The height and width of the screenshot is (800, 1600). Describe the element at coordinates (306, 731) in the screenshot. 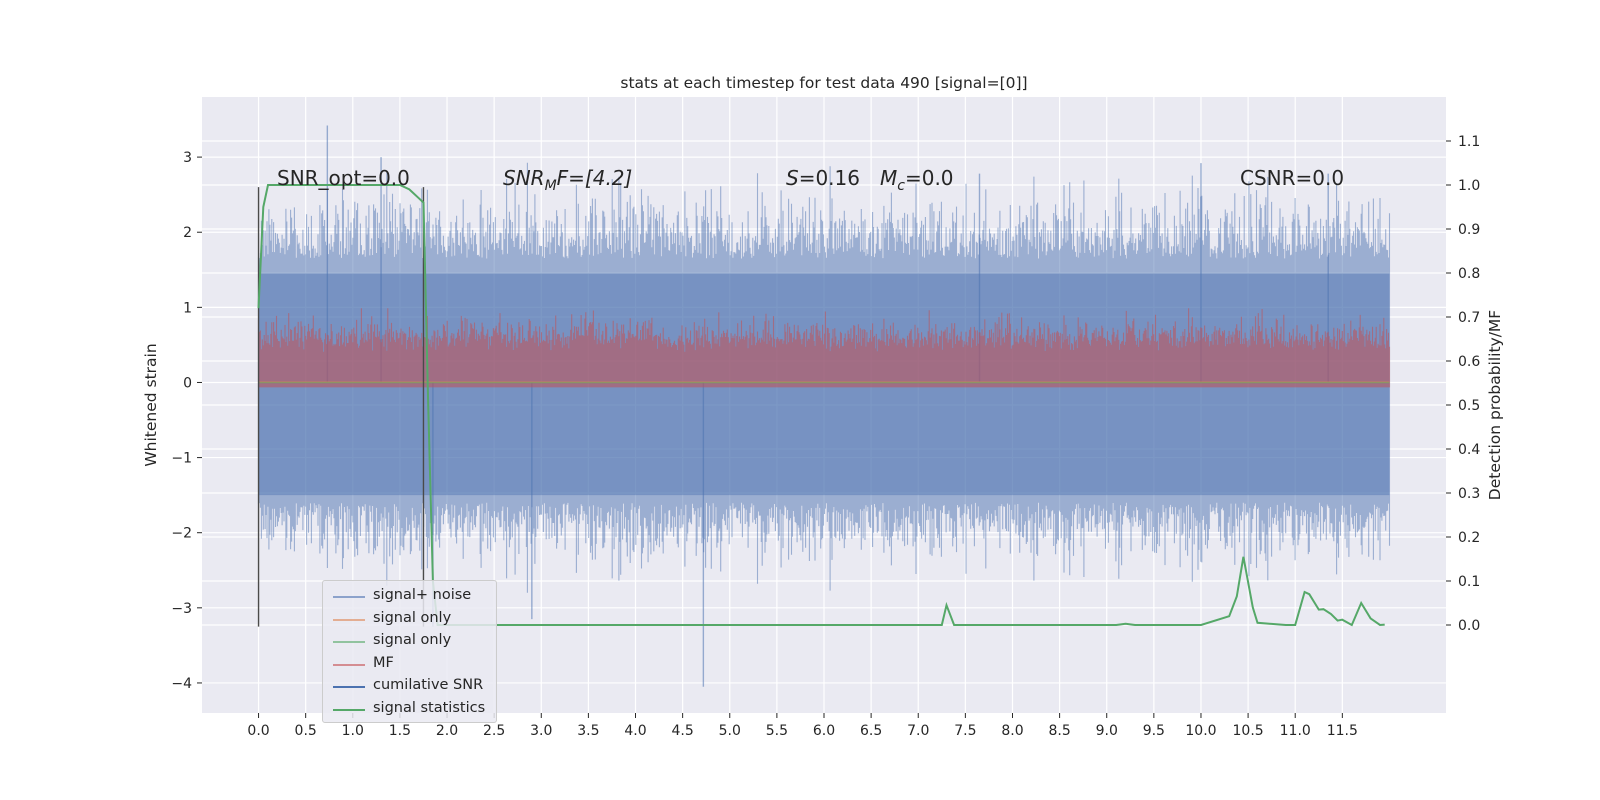

I see `x-tick-label: 0.5` at that location.